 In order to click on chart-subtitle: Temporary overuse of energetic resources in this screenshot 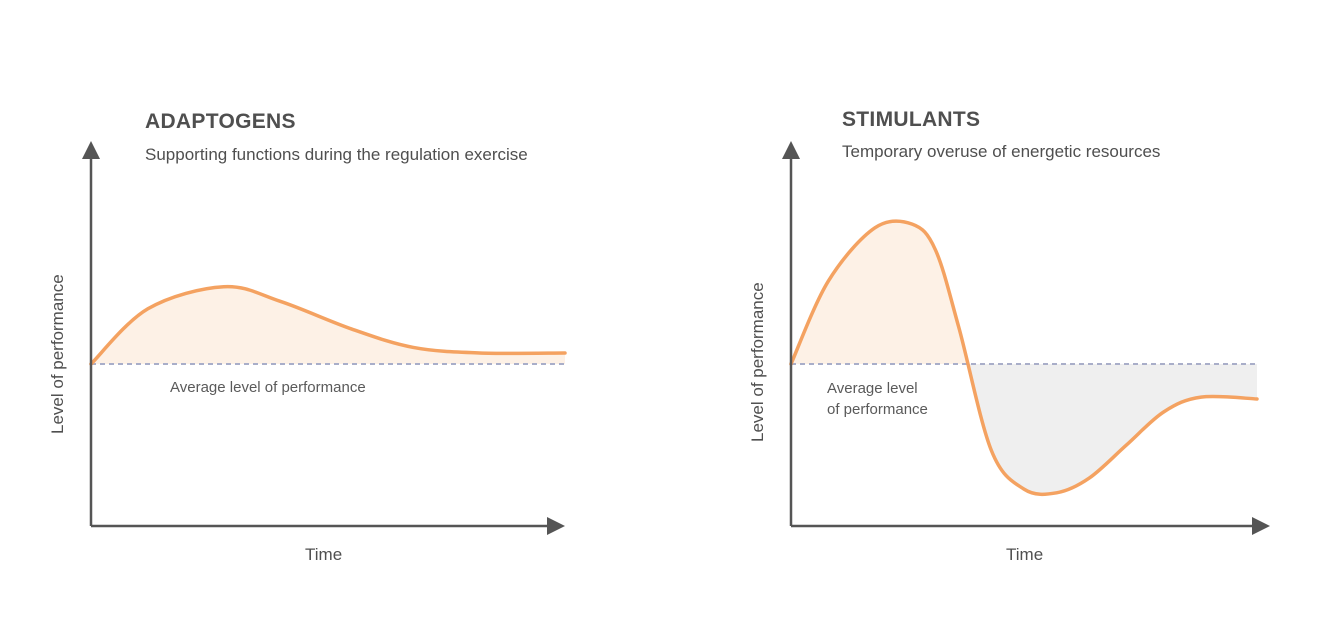, I will do `click(1001, 151)`.